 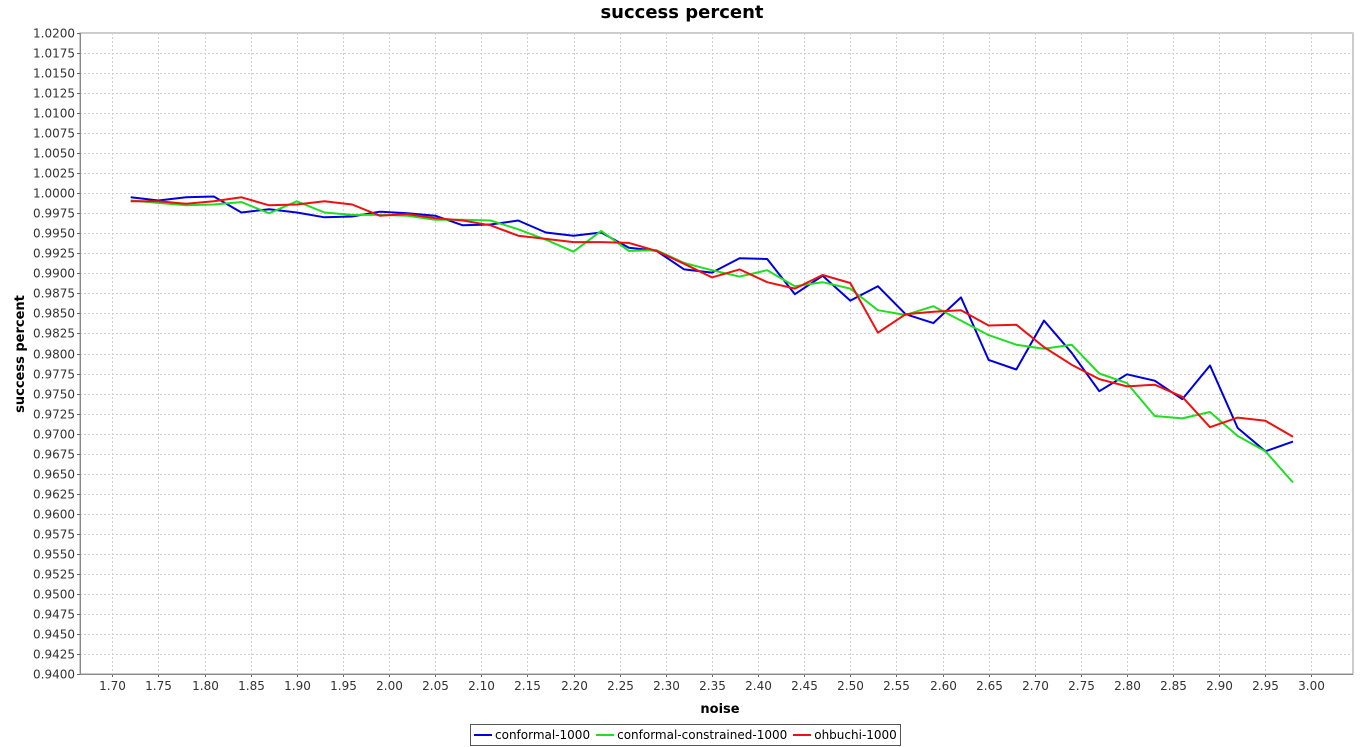 What do you see at coordinates (54, 375) in the screenshot?
I see `y-tick-label: 0.9775` at bounding box center [54, 375].